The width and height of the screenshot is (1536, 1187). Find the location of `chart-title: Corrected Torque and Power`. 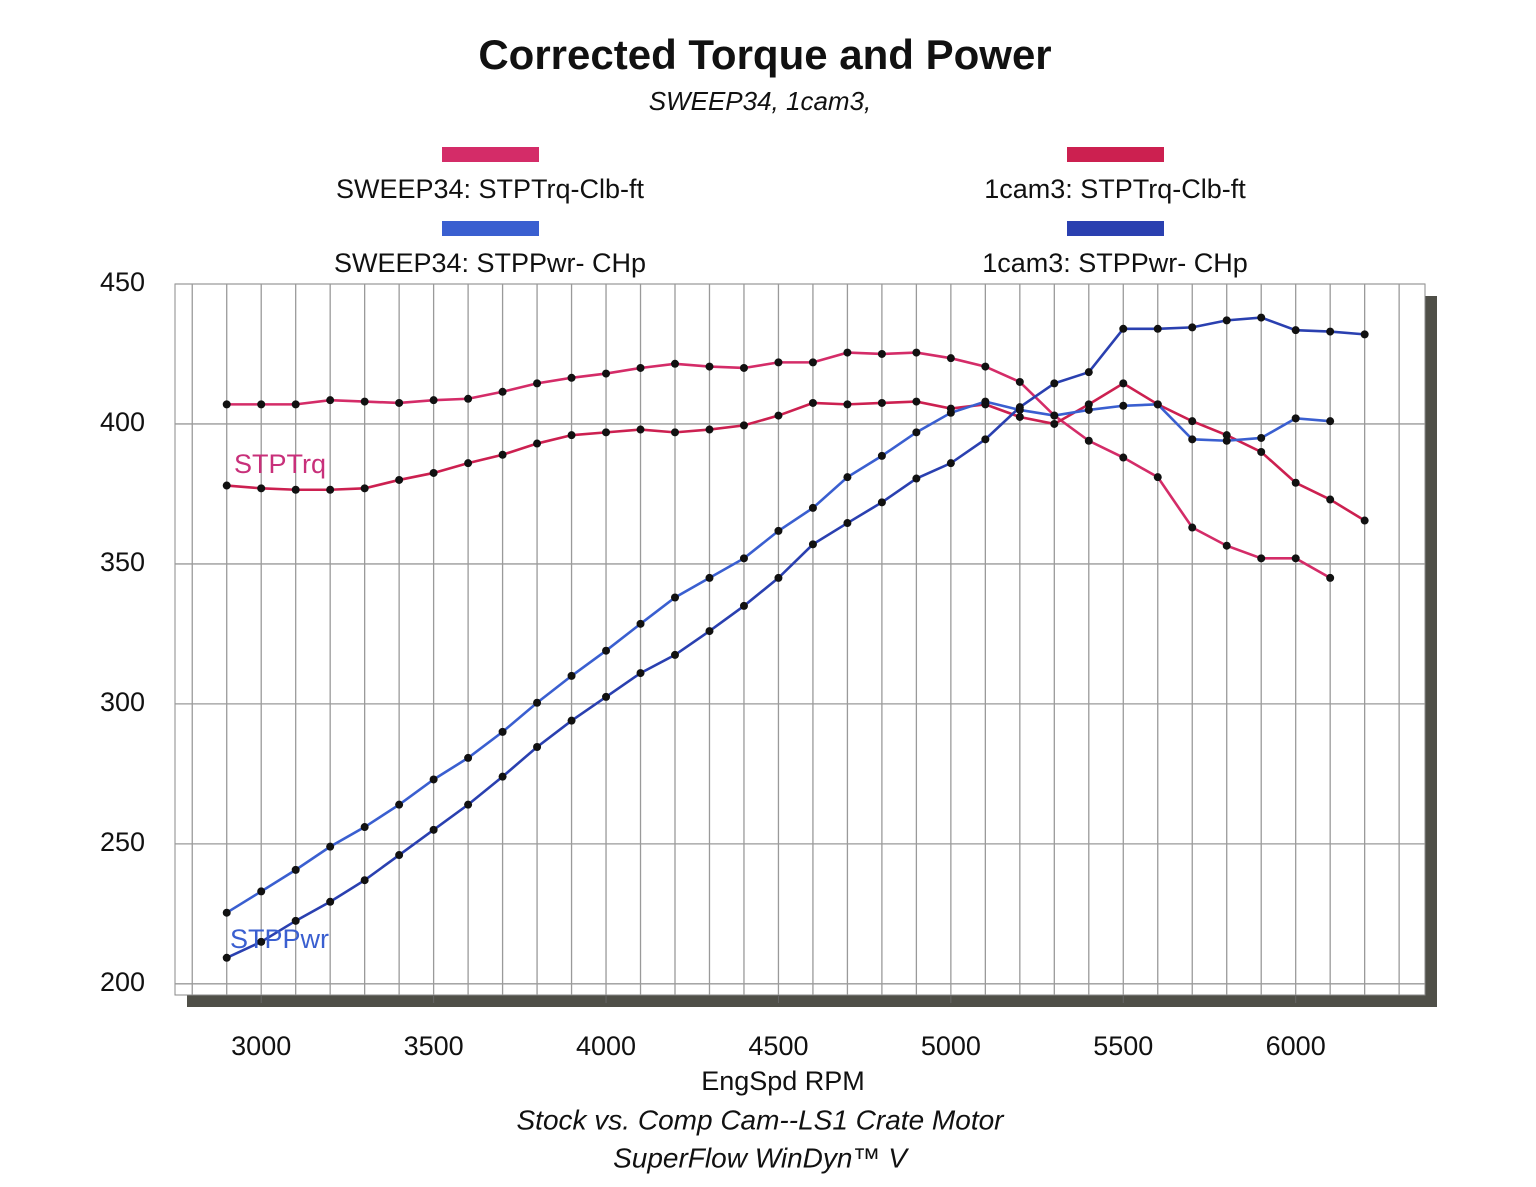

chart-title: Corrected Torque and Power is located at coordinates (764, 54).